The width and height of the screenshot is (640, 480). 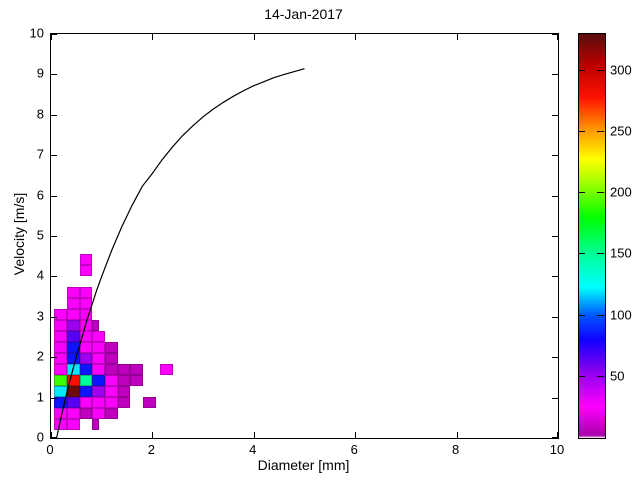 I want to click on x-tick-label: 0, so click(x=50, y=449).